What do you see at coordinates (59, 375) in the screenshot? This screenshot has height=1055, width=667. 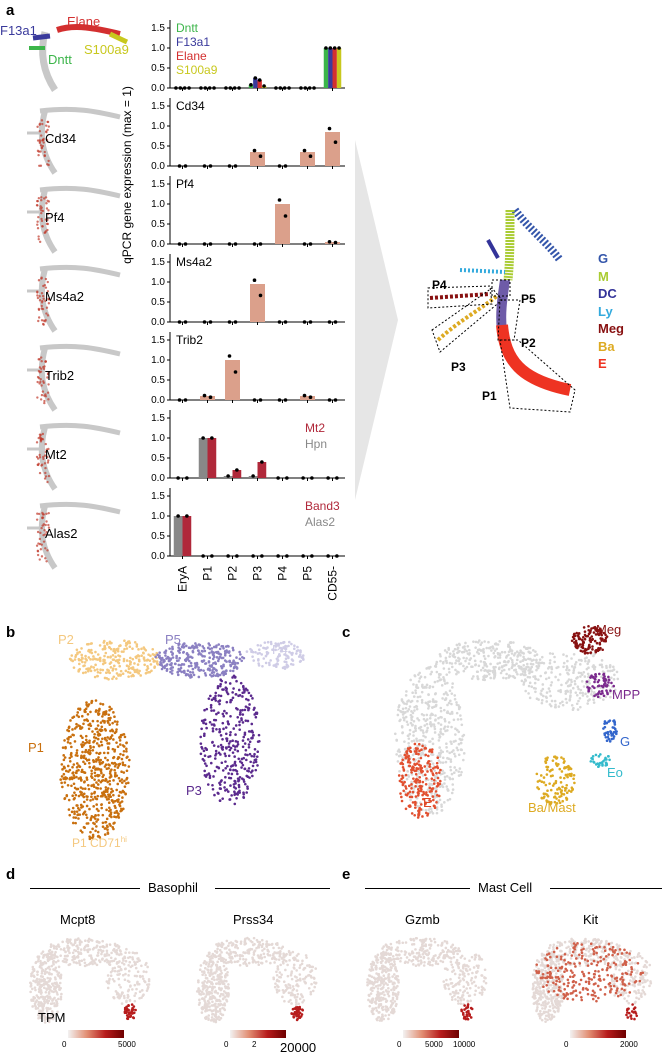 I see `tree-label-trib2: Trib2` at bounding box center [59, 375].